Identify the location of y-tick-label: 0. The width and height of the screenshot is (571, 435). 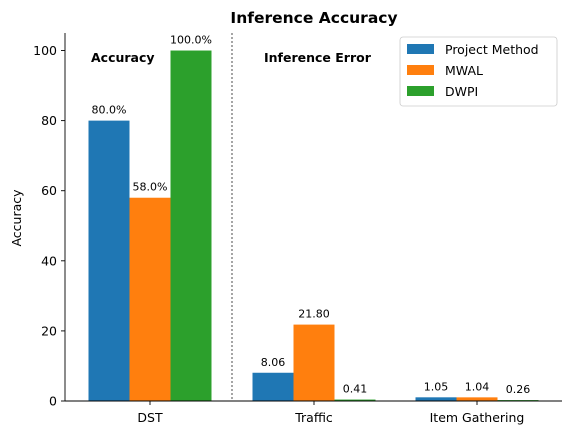
(53, 401).